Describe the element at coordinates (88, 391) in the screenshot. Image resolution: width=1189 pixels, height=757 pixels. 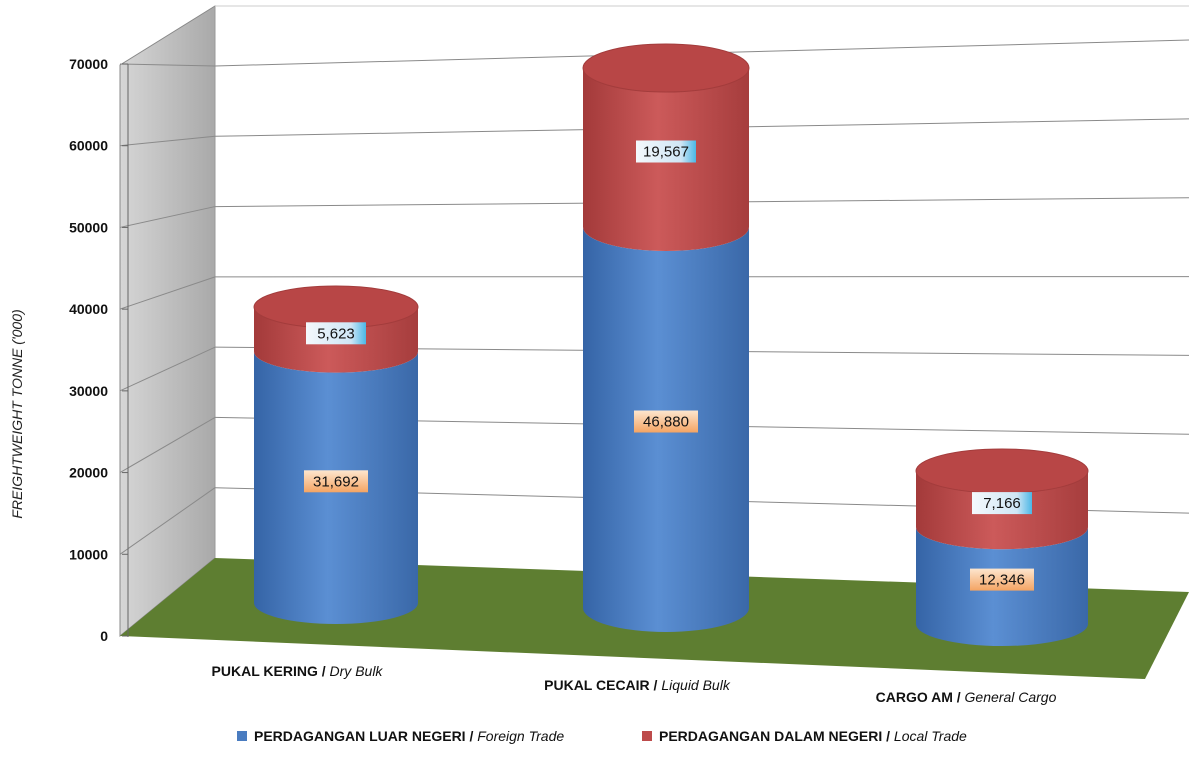
I see `y-tick-label: 30000` at that location.